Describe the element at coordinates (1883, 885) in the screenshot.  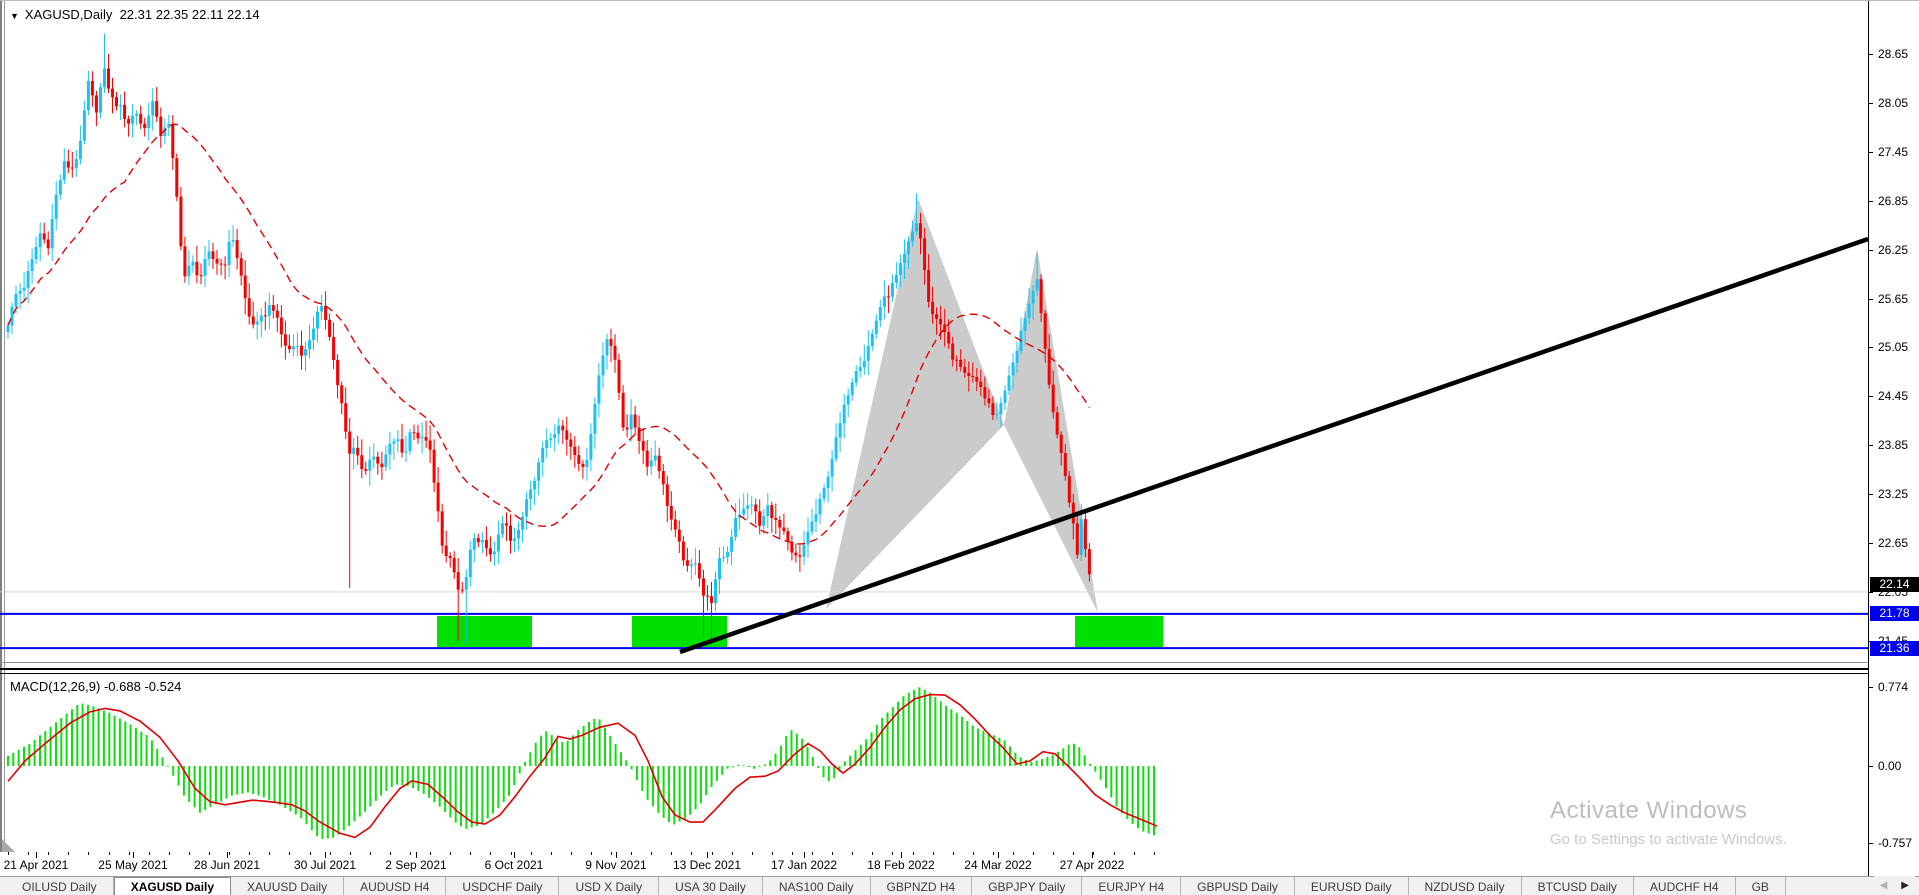
I see `tab-scroll-left-icon: ◀` at that location.